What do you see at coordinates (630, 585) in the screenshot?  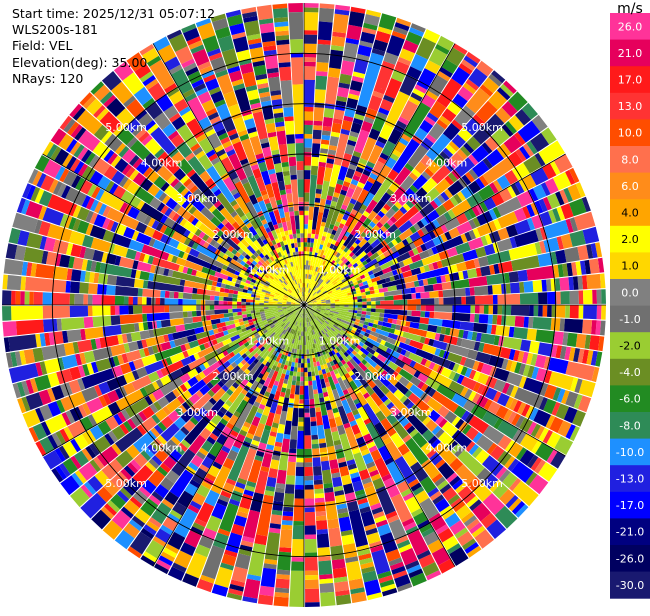 I see `colorbar-tick-label: -30.0` at bounding box center [630, 585].